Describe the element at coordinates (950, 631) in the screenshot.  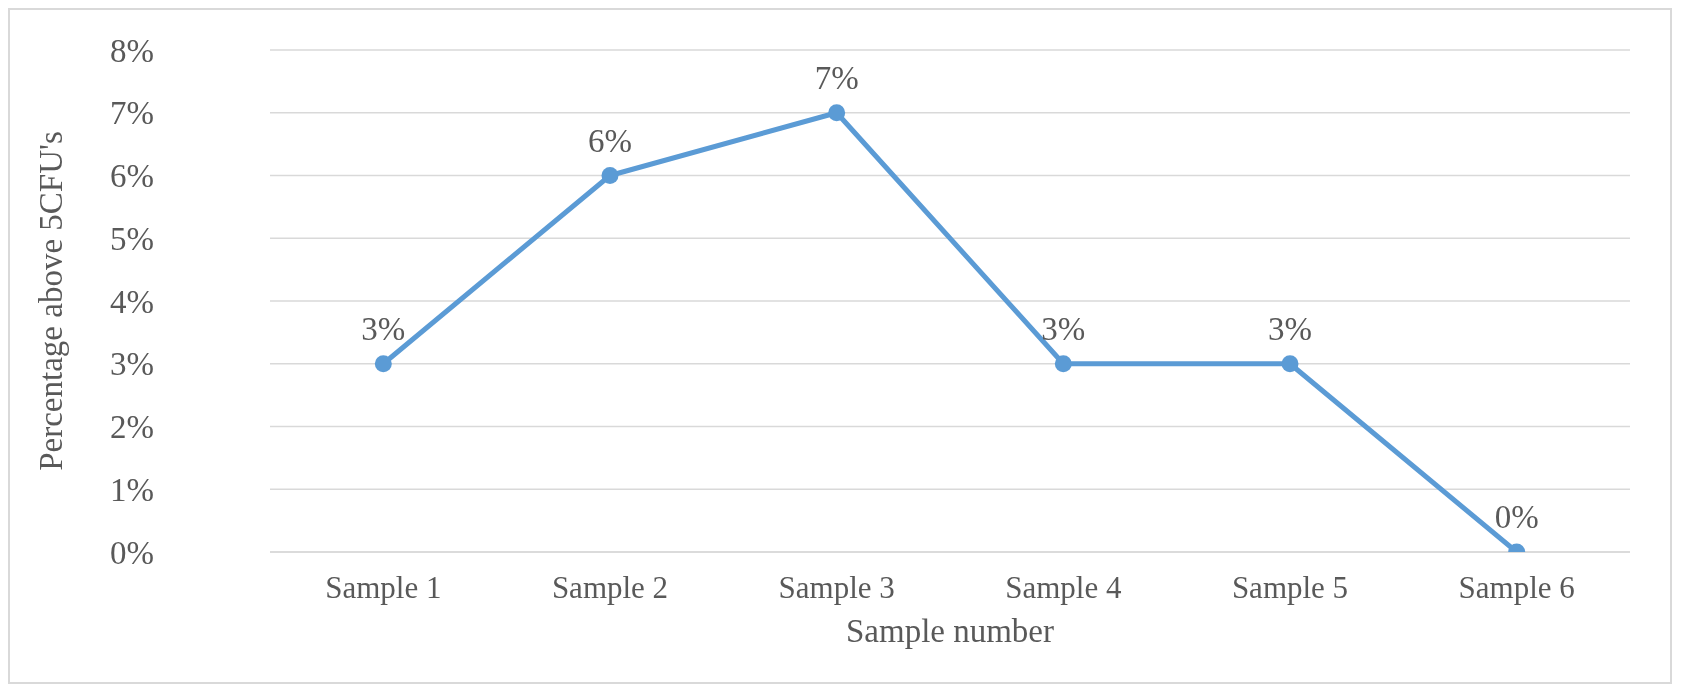
I see `x-axis-title: Sample number` at that location.